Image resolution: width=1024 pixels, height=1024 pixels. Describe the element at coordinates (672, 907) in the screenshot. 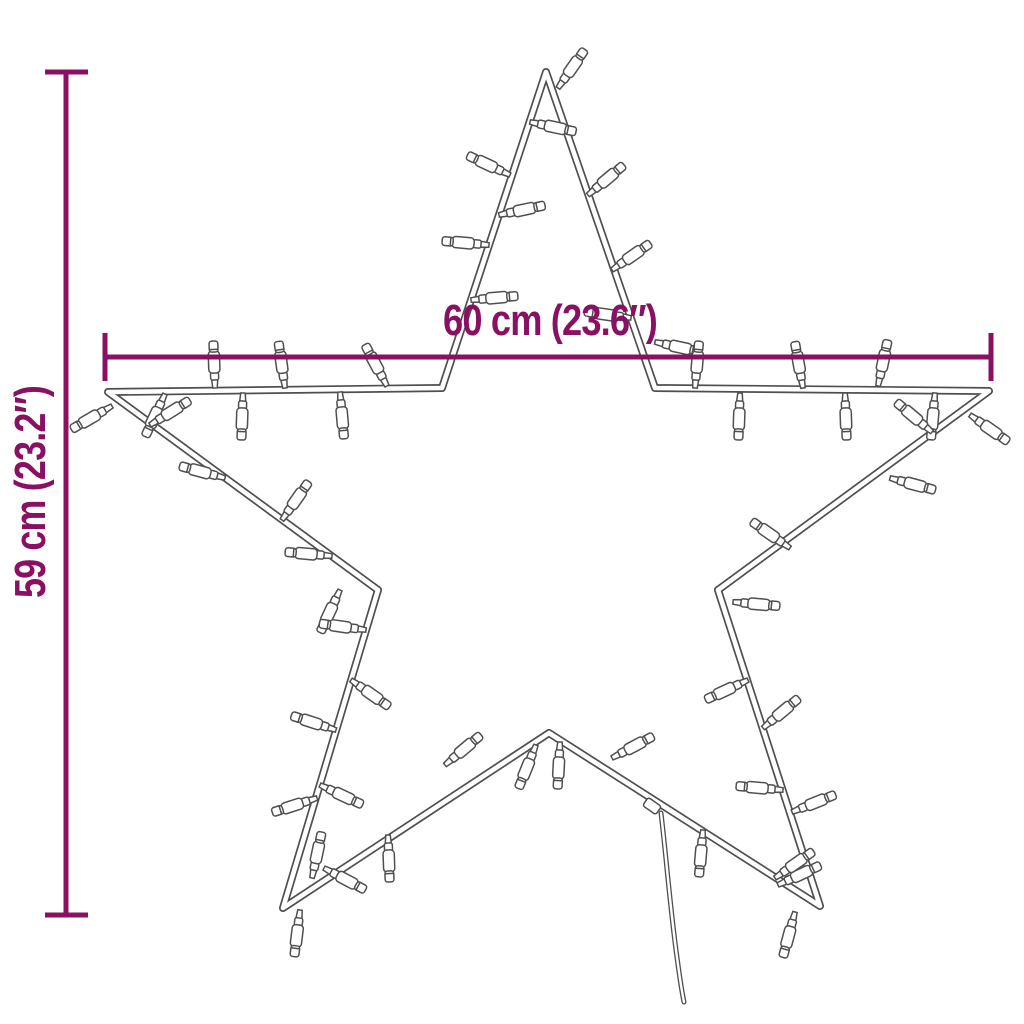

I see `power-cord-wire-core` at that location.